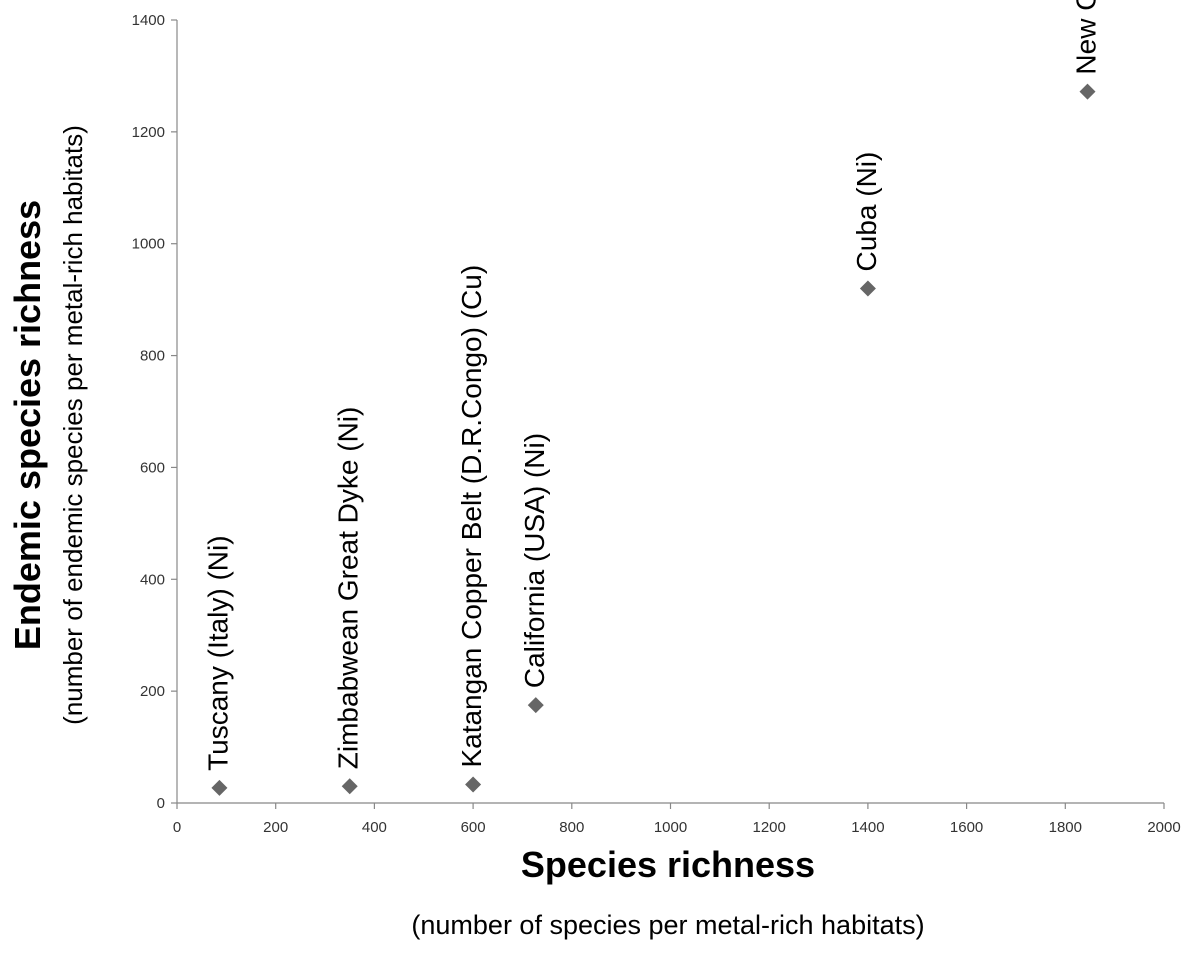  I want to click on x-tick-label: 1200, so click(769, 827).